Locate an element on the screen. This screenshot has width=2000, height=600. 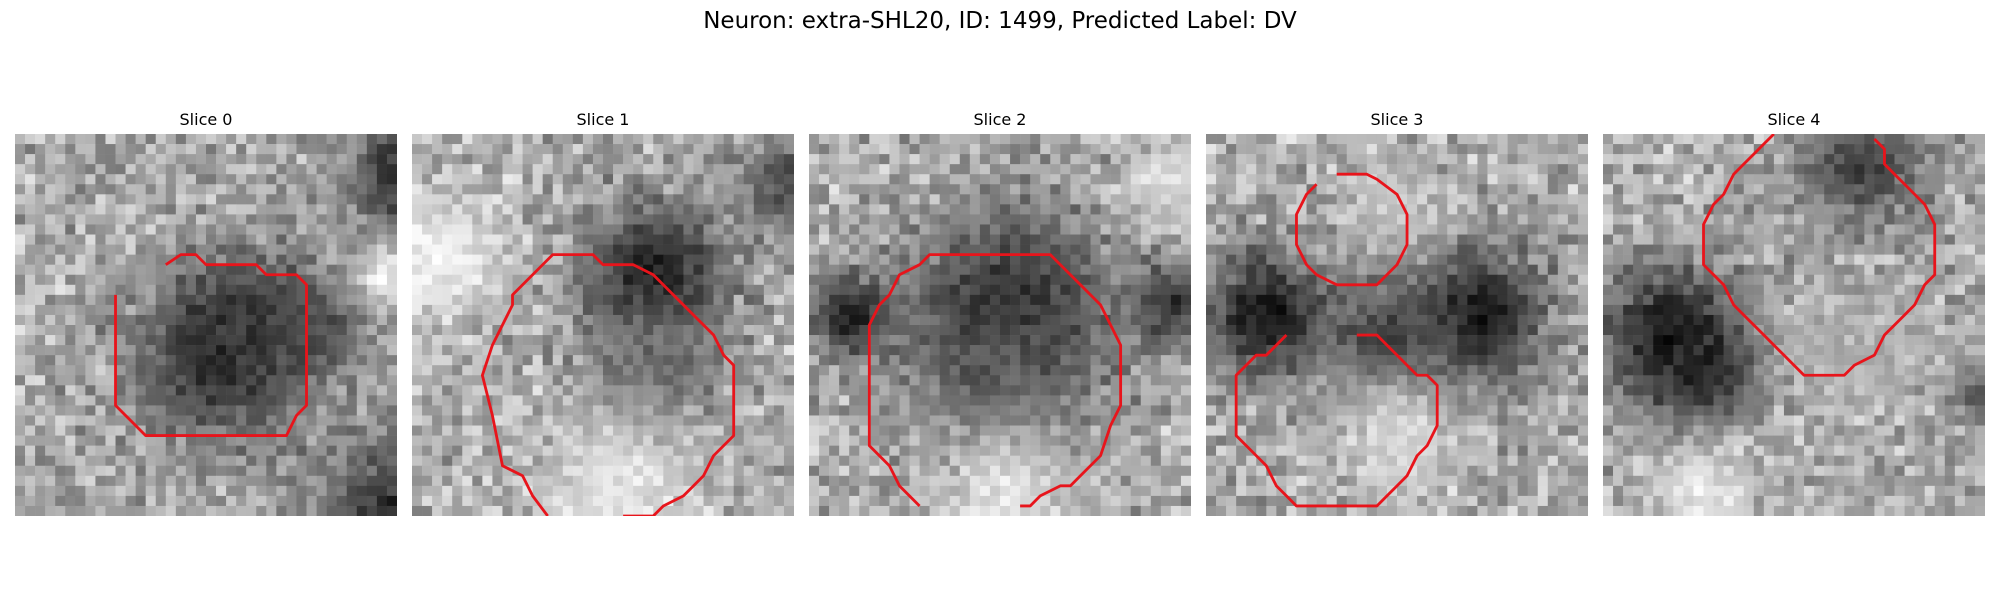
slice-title: Slice 1 is located at coordinates (603, 119).